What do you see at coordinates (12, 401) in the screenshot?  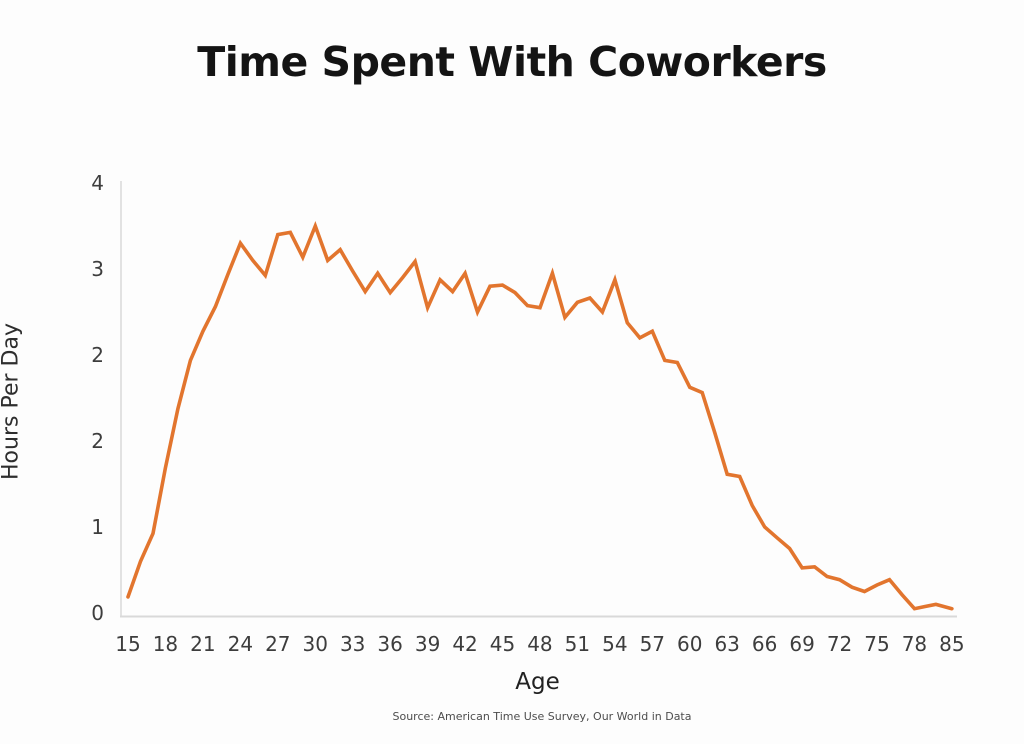 I see `y-axis-title: Hours Per Day` at bounding box center [12, 401].